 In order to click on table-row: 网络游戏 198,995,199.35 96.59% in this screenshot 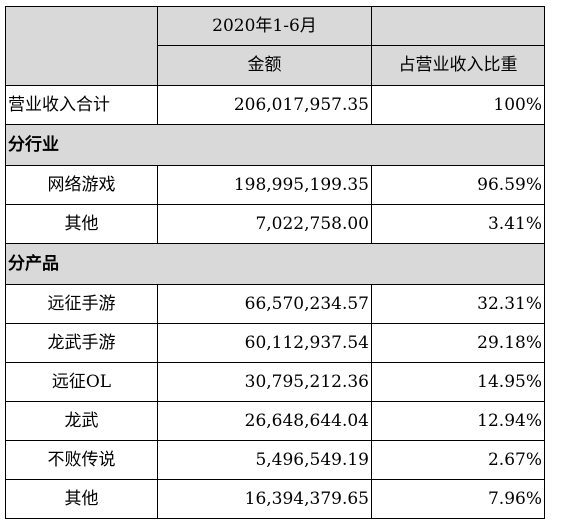, I will do `click(275, 185)`.